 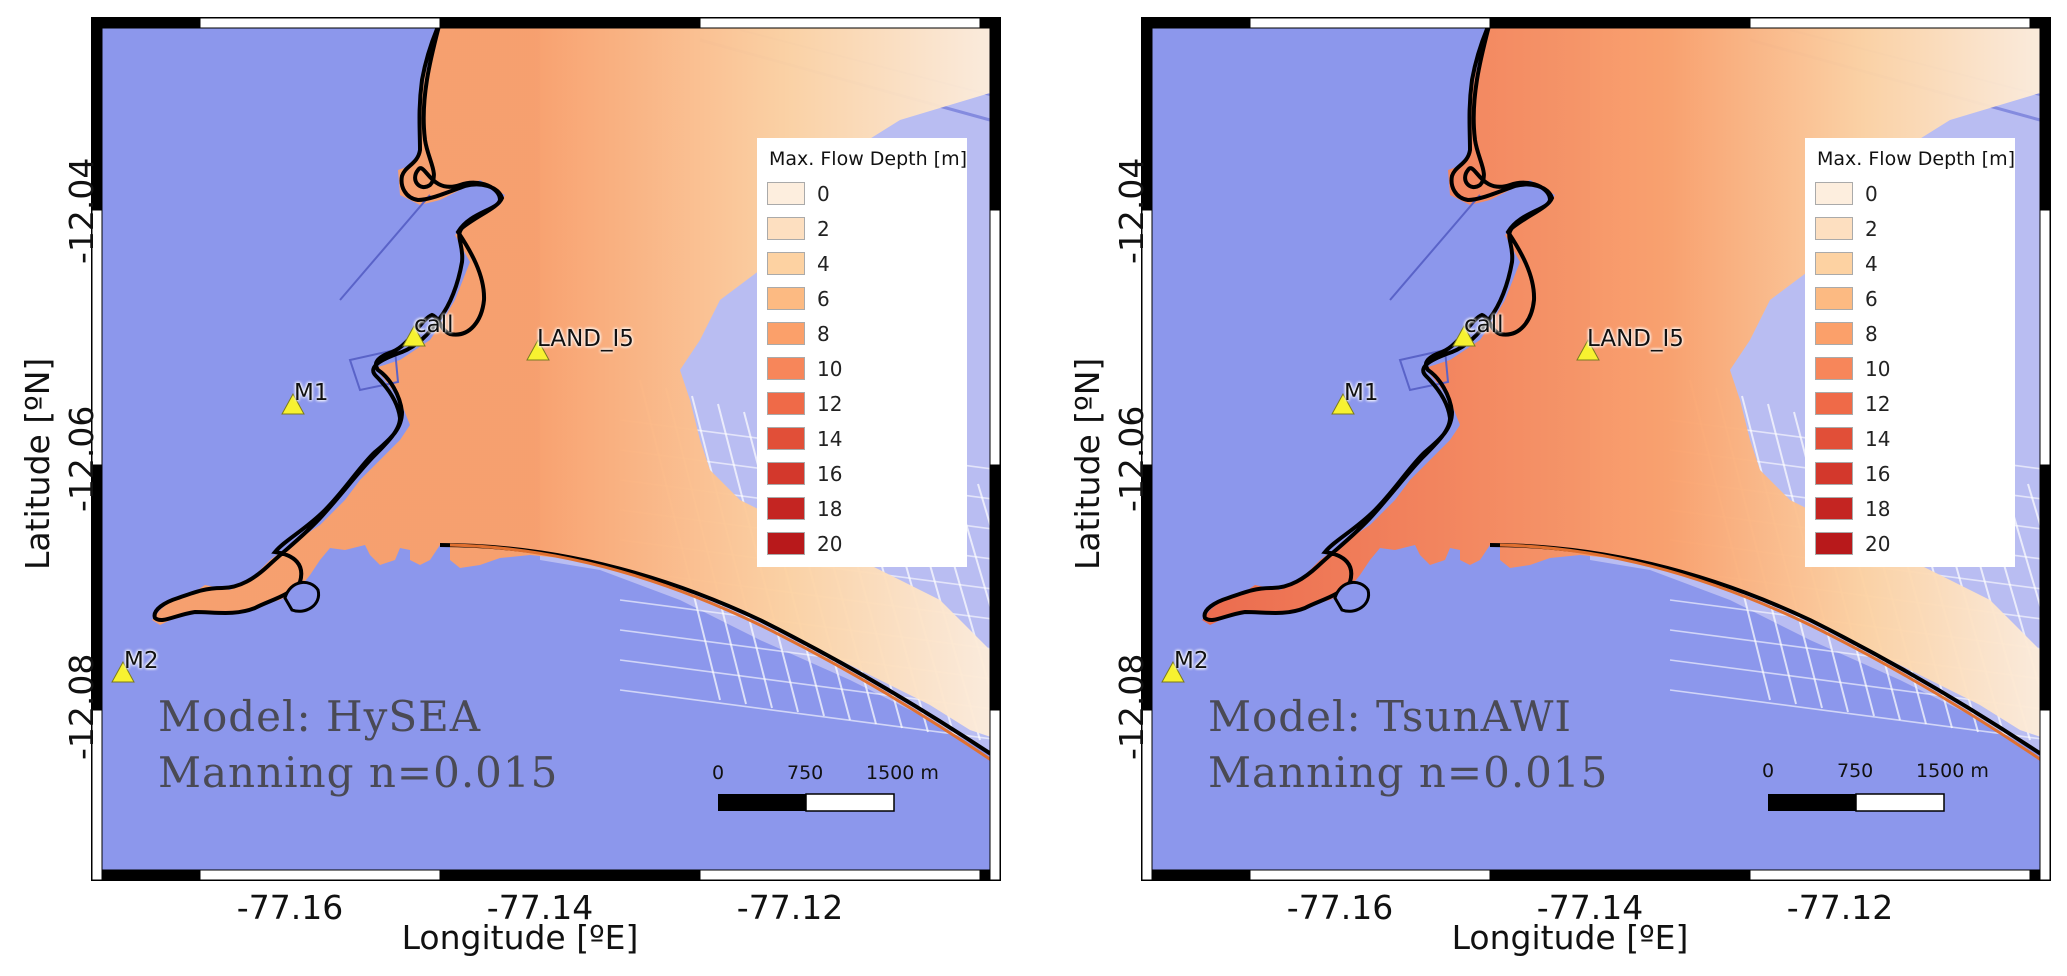 What do you see at coordinates (823, 228) in the screenshot?
I see `legend-value: 2` at bounding box center [823, 228].